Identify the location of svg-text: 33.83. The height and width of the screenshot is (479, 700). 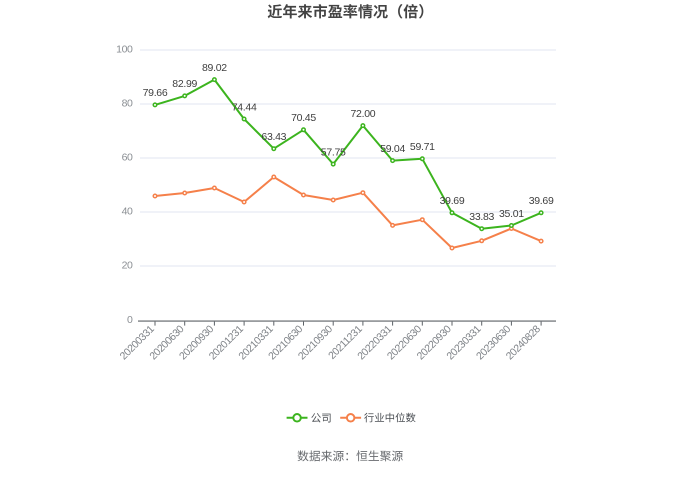
(481, 217).